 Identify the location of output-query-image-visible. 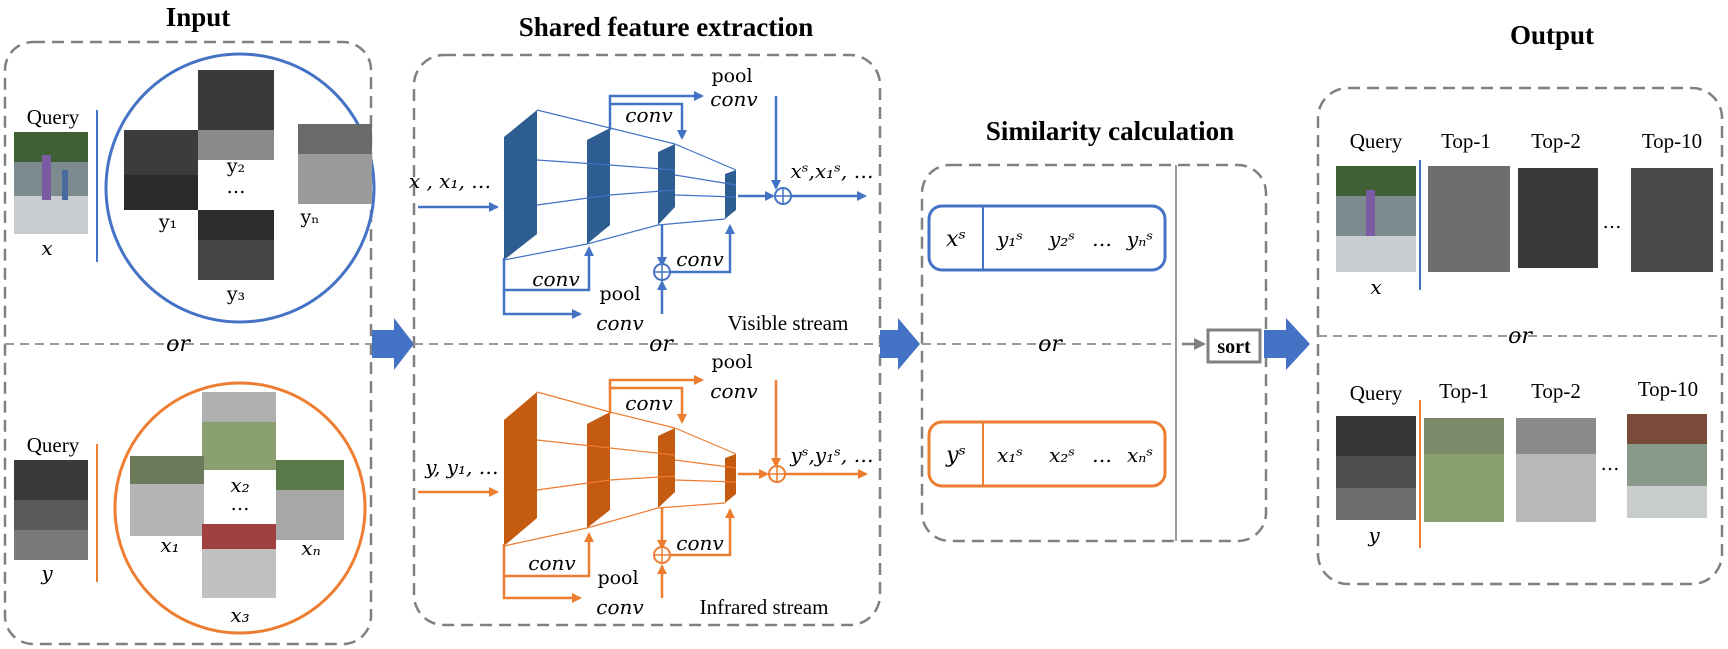
(1376, 219).